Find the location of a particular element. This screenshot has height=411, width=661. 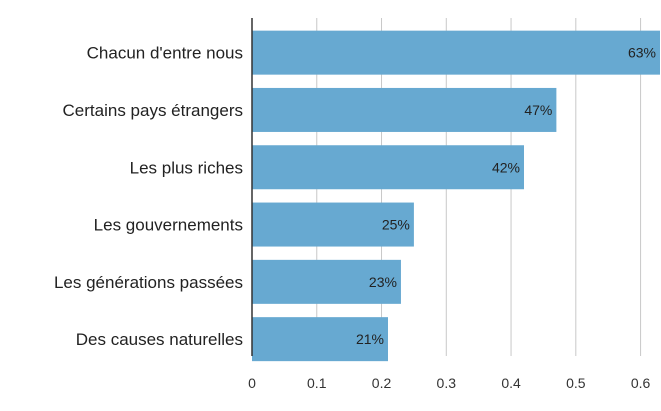

x-tick-label: 0.2 is located at coordinates (382, 383).